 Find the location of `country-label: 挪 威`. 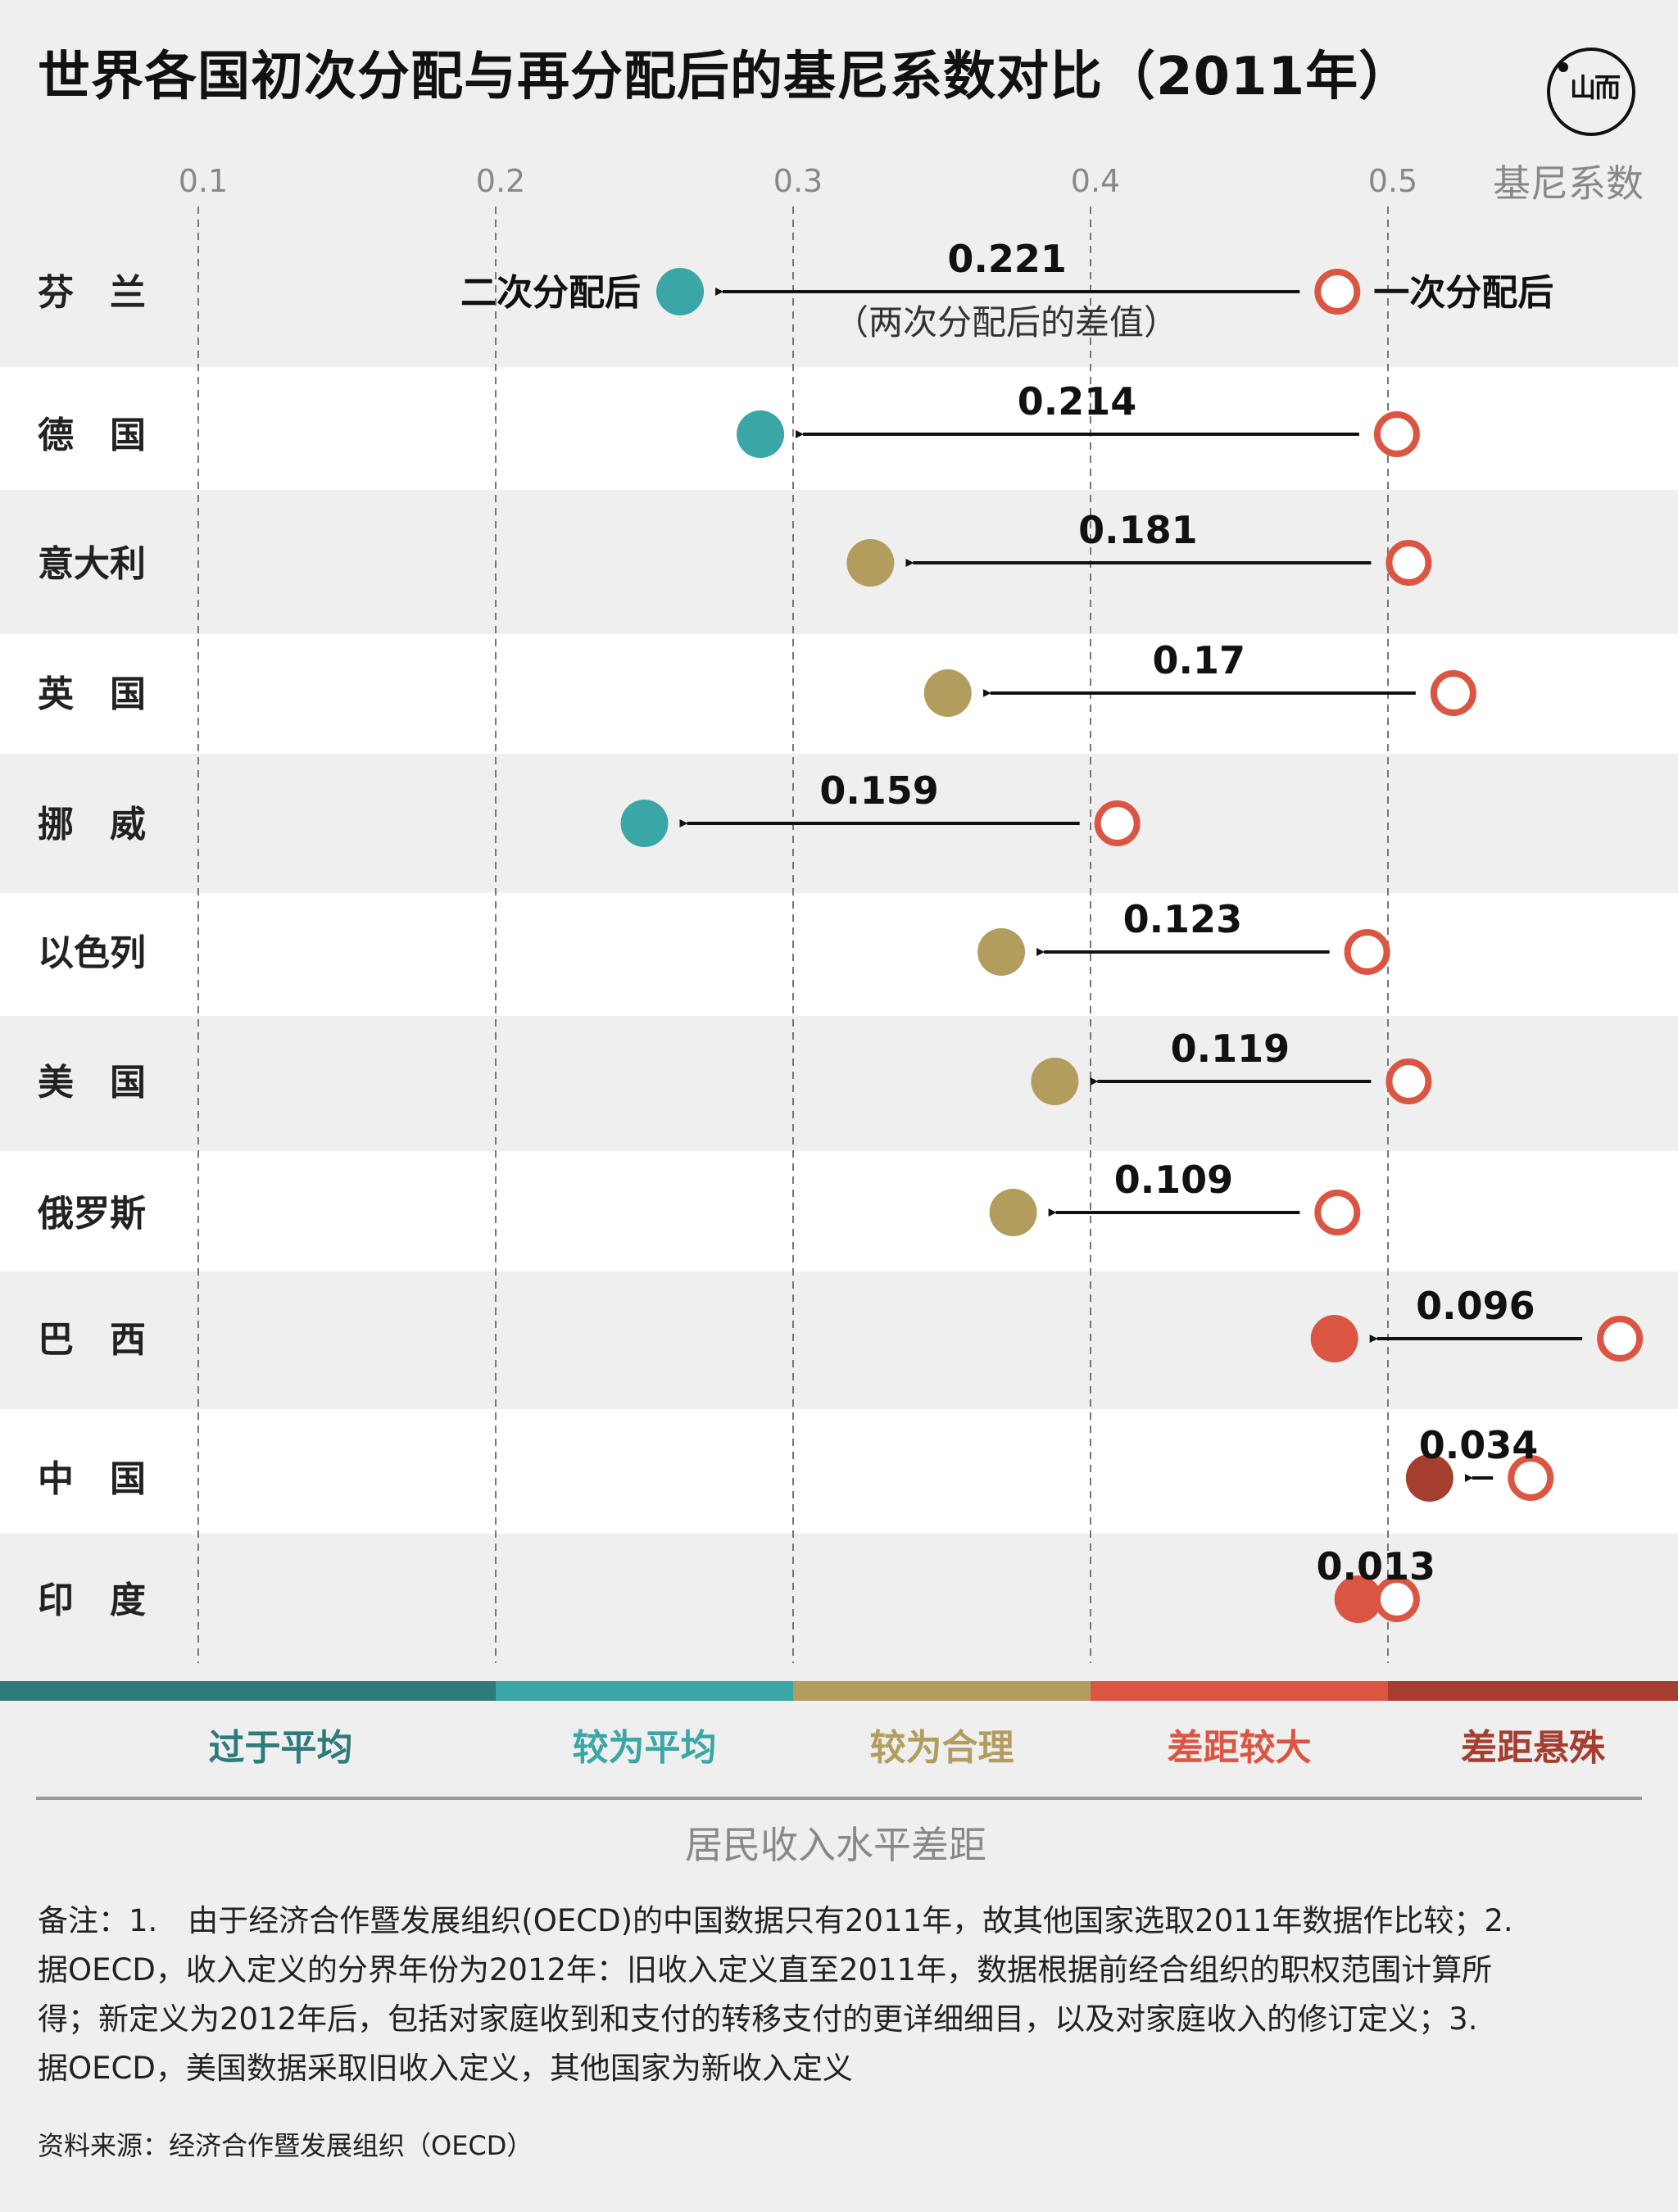

country-label: 挪 威 is located at coordinates (92, 824).